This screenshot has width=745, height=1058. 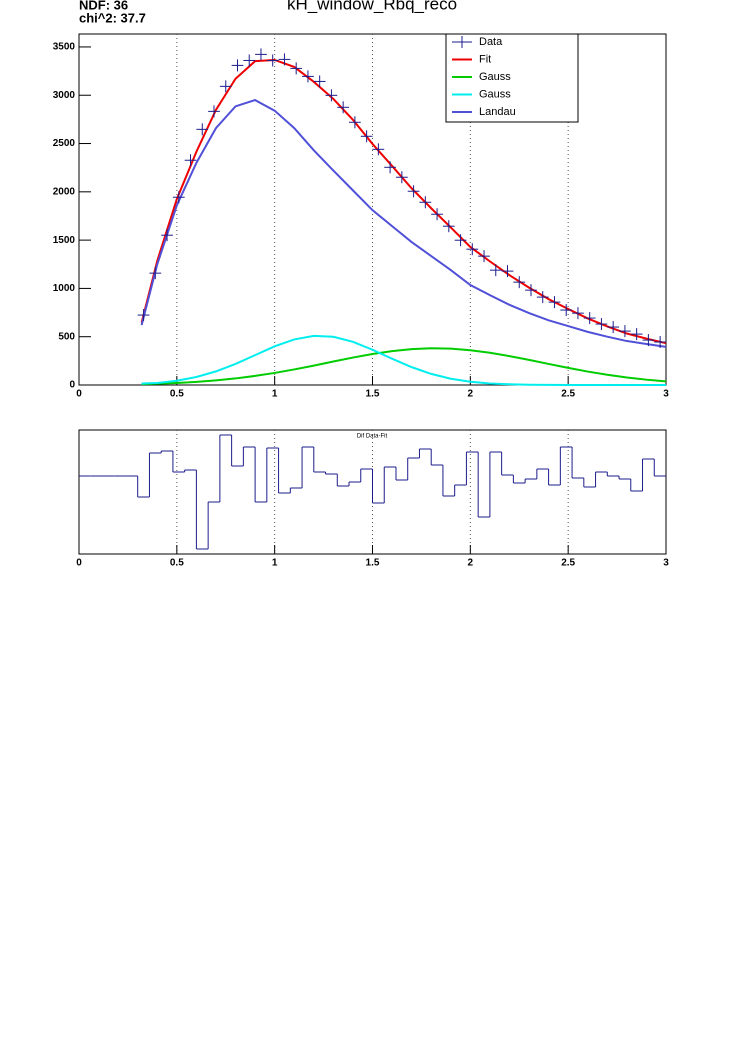 What do you see at coordinates (491, 42) in the screenshot?
I see `legend-label: Data` at bounding box center [491, 42].